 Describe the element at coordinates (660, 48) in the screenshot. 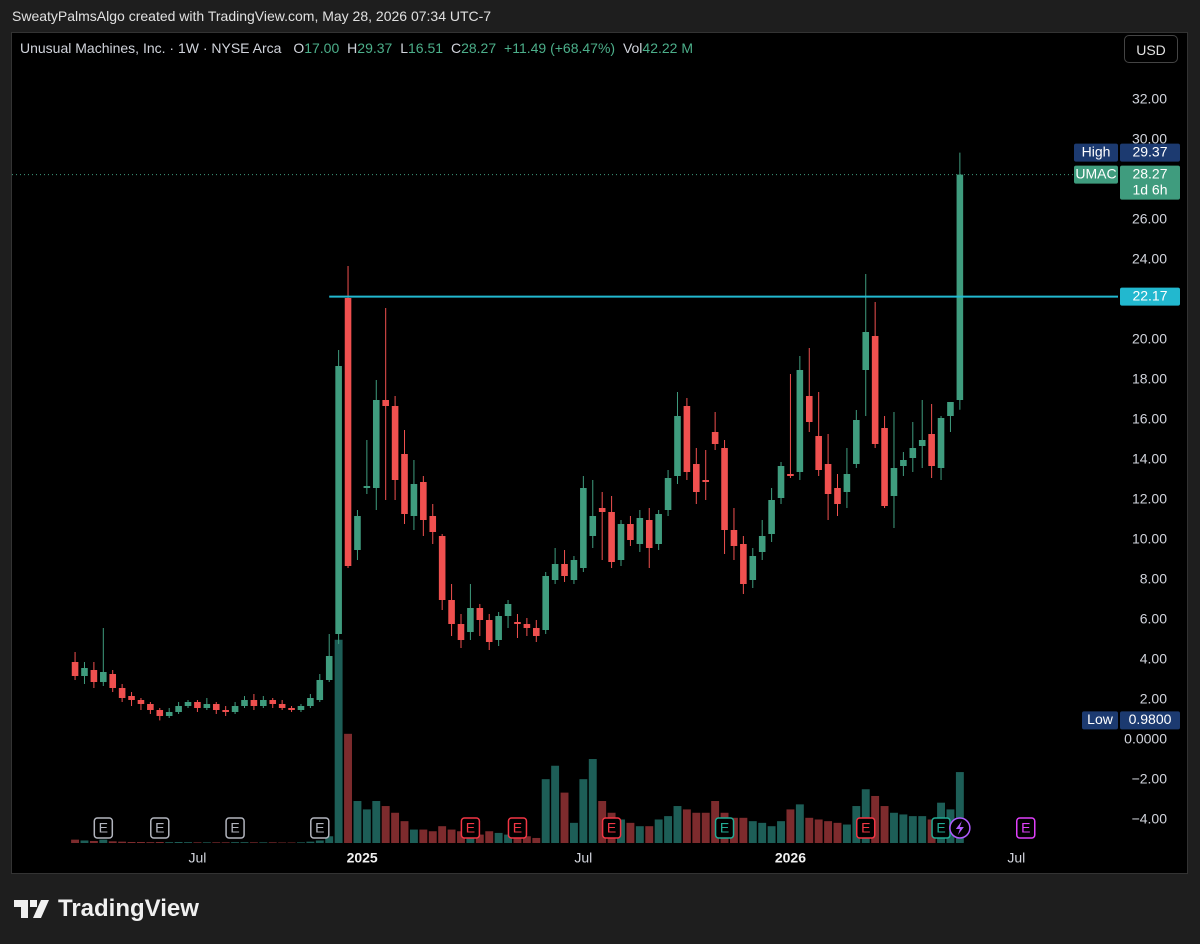

I see `legend-value: 42.22` at that location.